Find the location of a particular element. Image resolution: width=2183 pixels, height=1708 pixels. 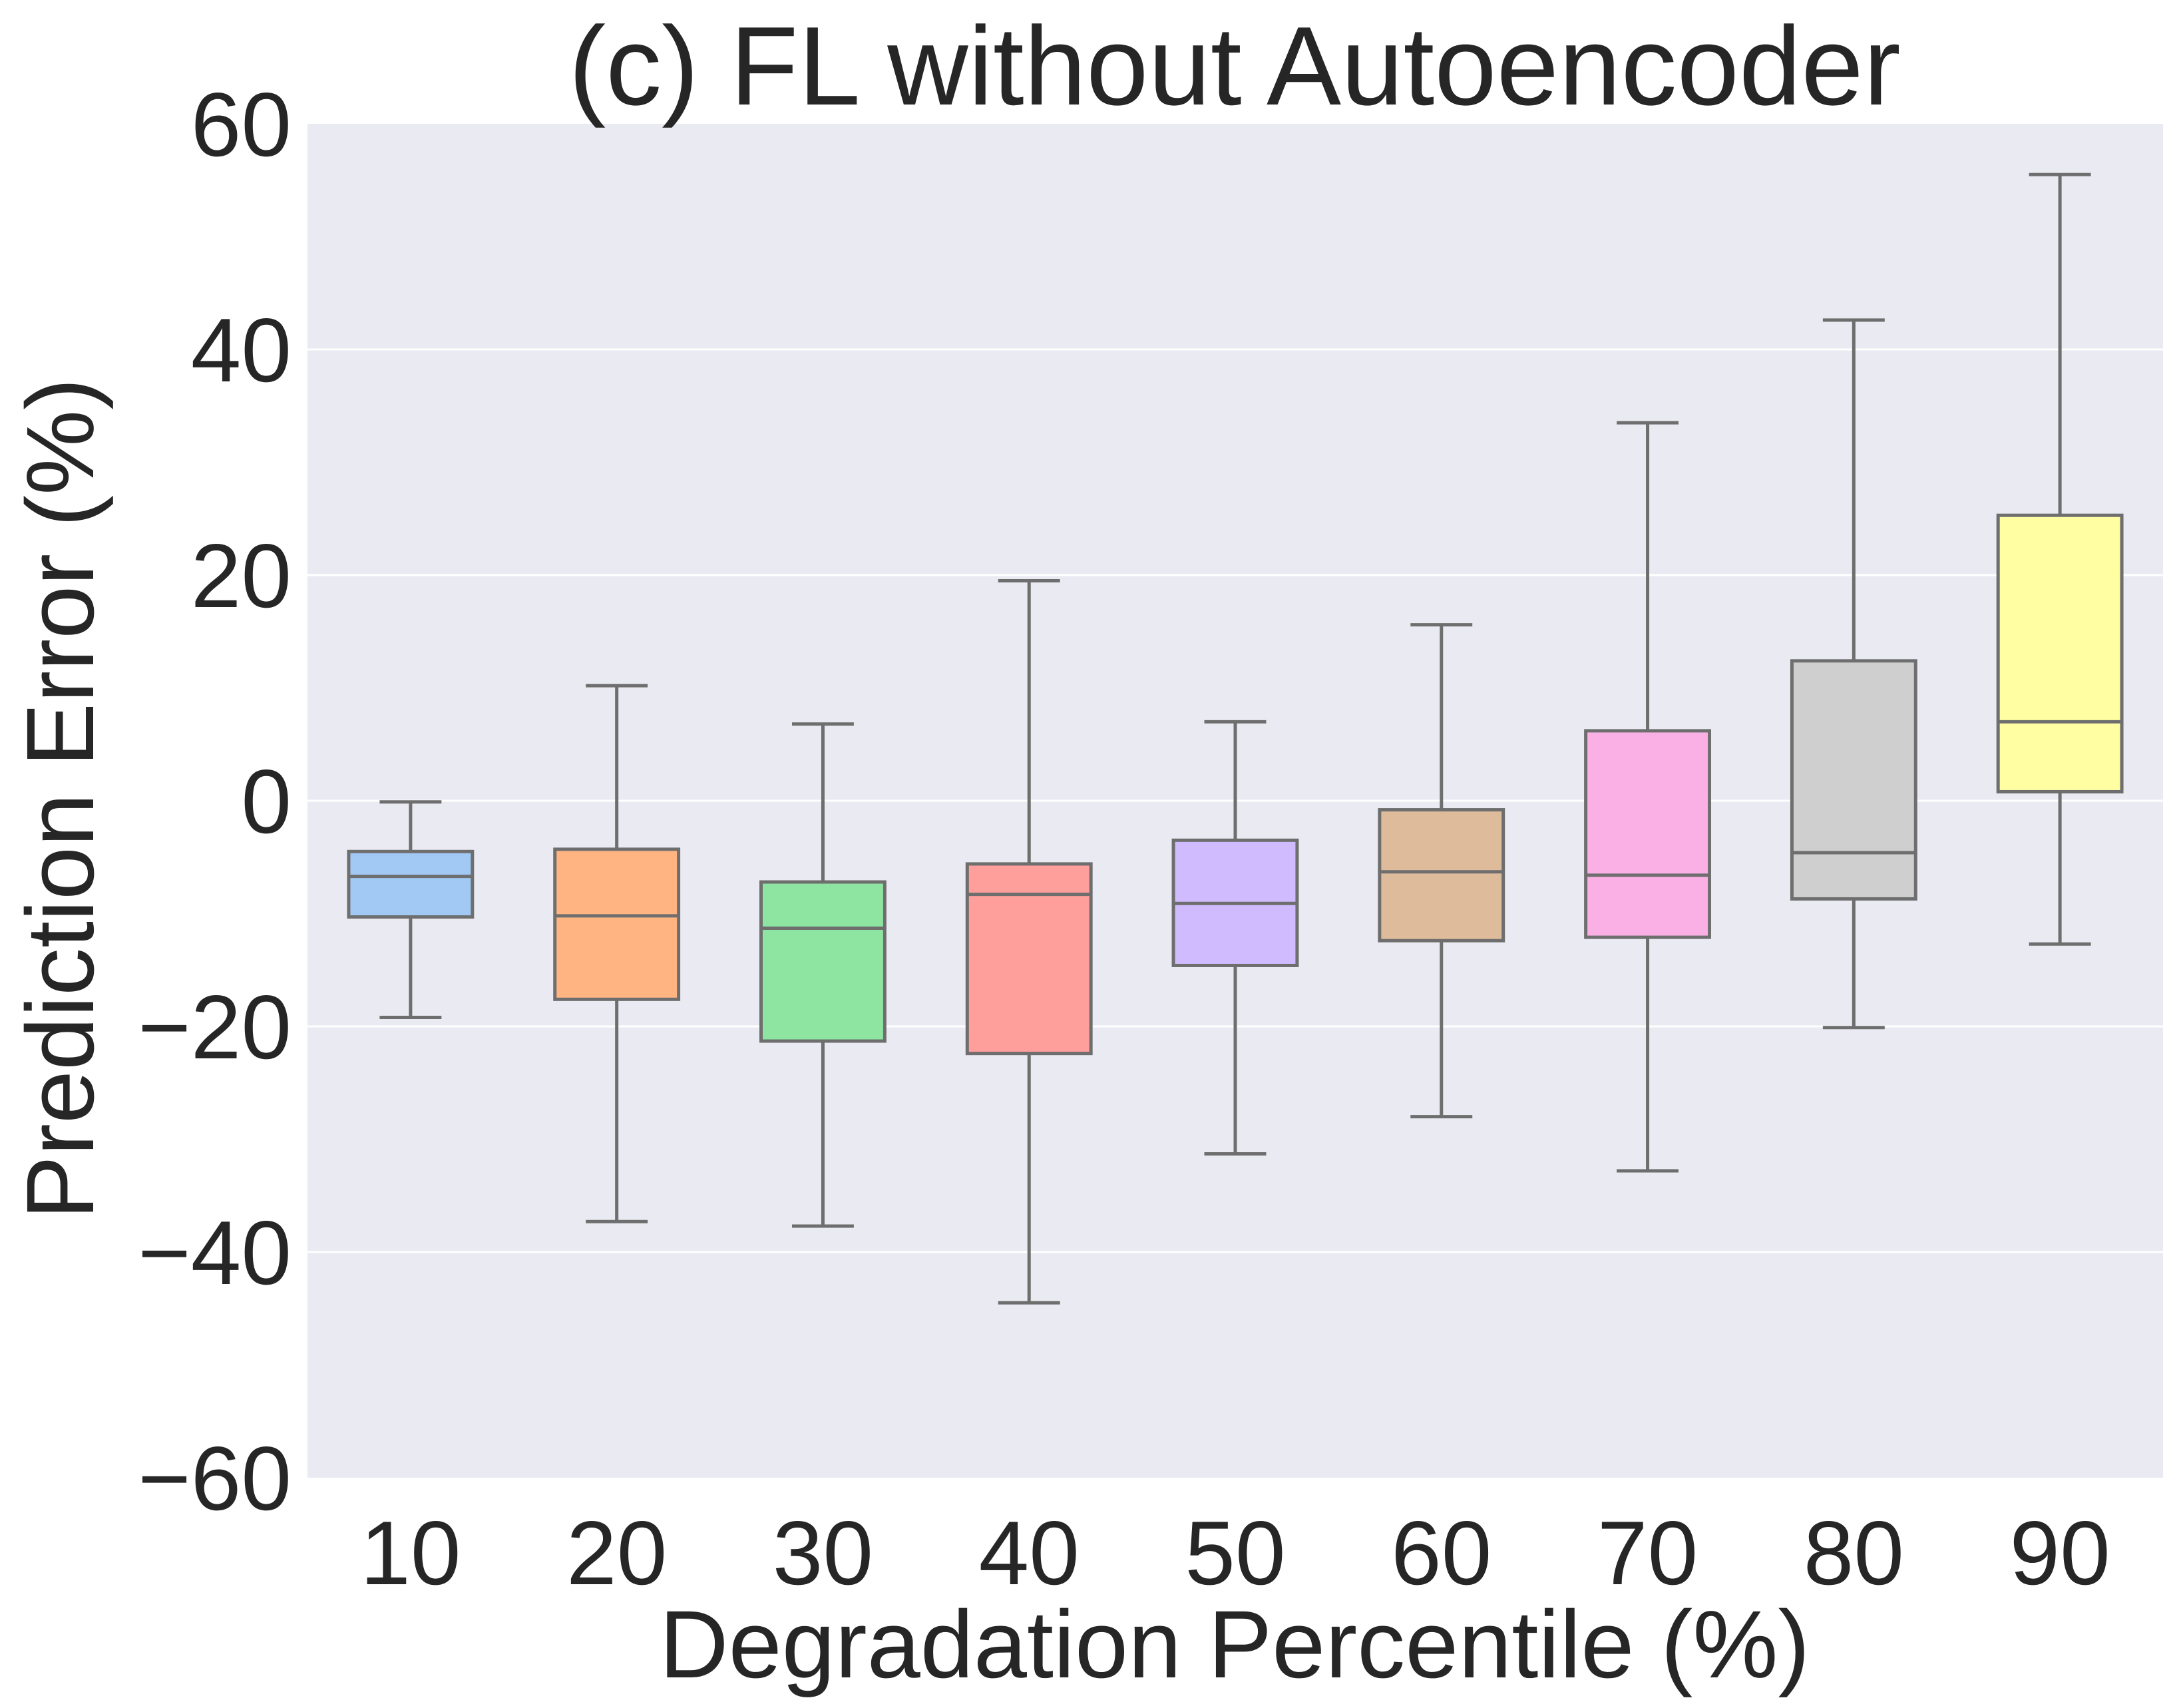

x-tick-label: 90 is located at coordinates (2059, 1552).